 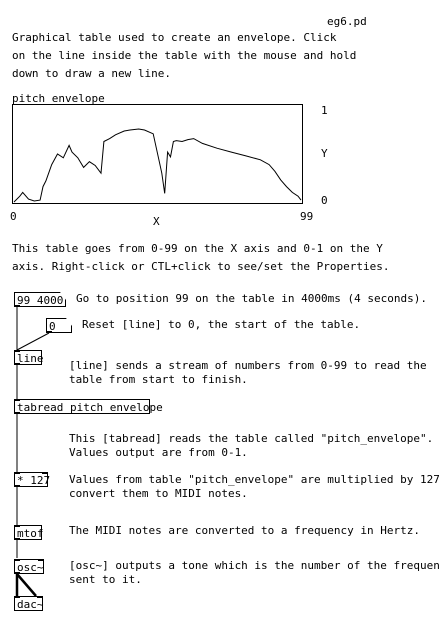 I want to click on msg-99-4000: 99 4000, so click(x=40, y=299).